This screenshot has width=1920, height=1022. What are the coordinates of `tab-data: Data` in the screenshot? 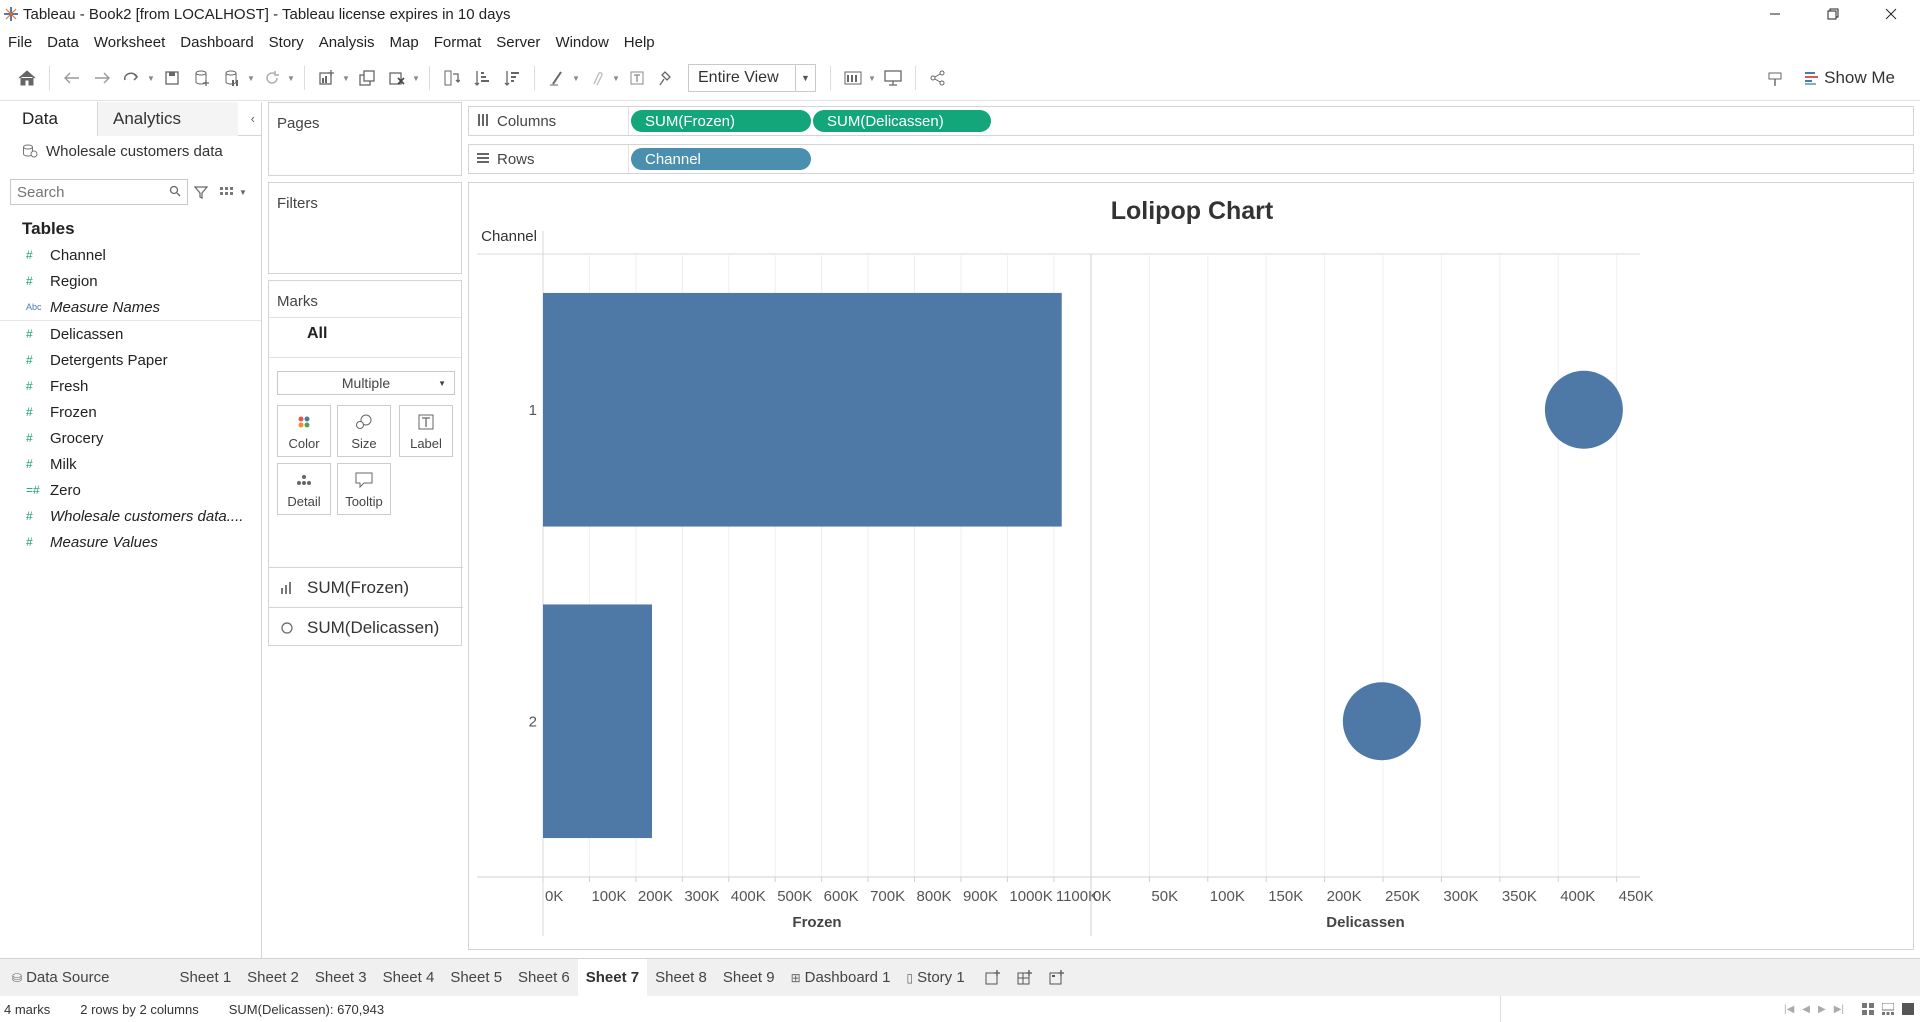 It's located at (49, 119).